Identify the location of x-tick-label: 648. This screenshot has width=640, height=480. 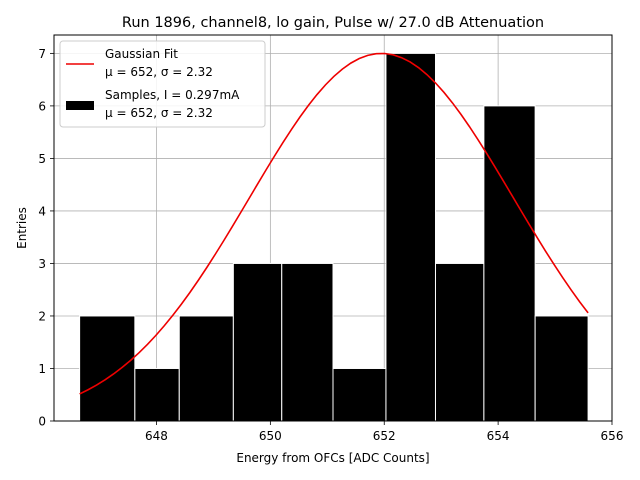
(156, 436).